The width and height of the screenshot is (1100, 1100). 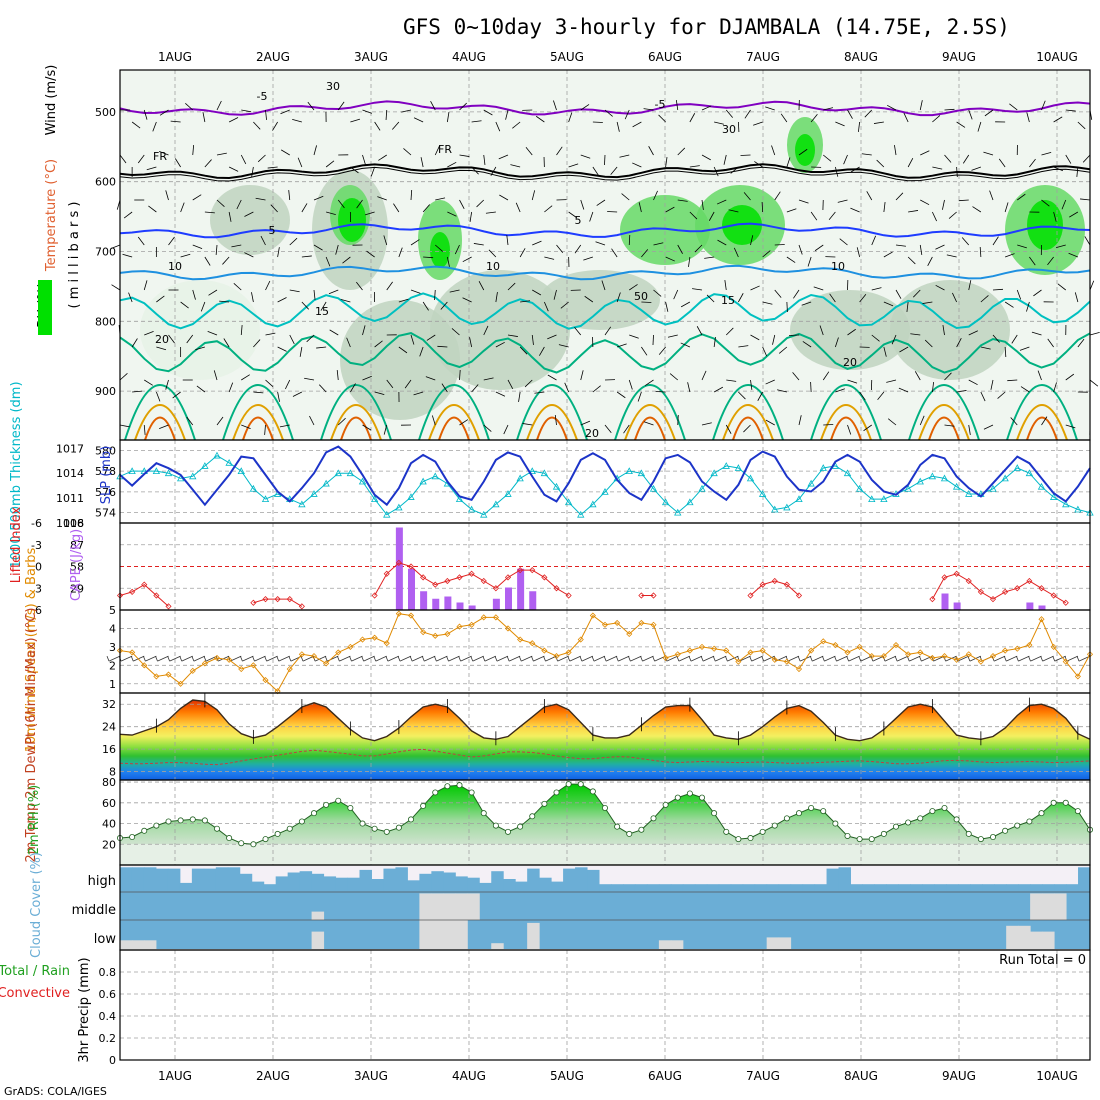 What do you see at coordinates (38, 588) in the screenshot?
I see `li-tick-label: 3` at bounding box center [38, 588].